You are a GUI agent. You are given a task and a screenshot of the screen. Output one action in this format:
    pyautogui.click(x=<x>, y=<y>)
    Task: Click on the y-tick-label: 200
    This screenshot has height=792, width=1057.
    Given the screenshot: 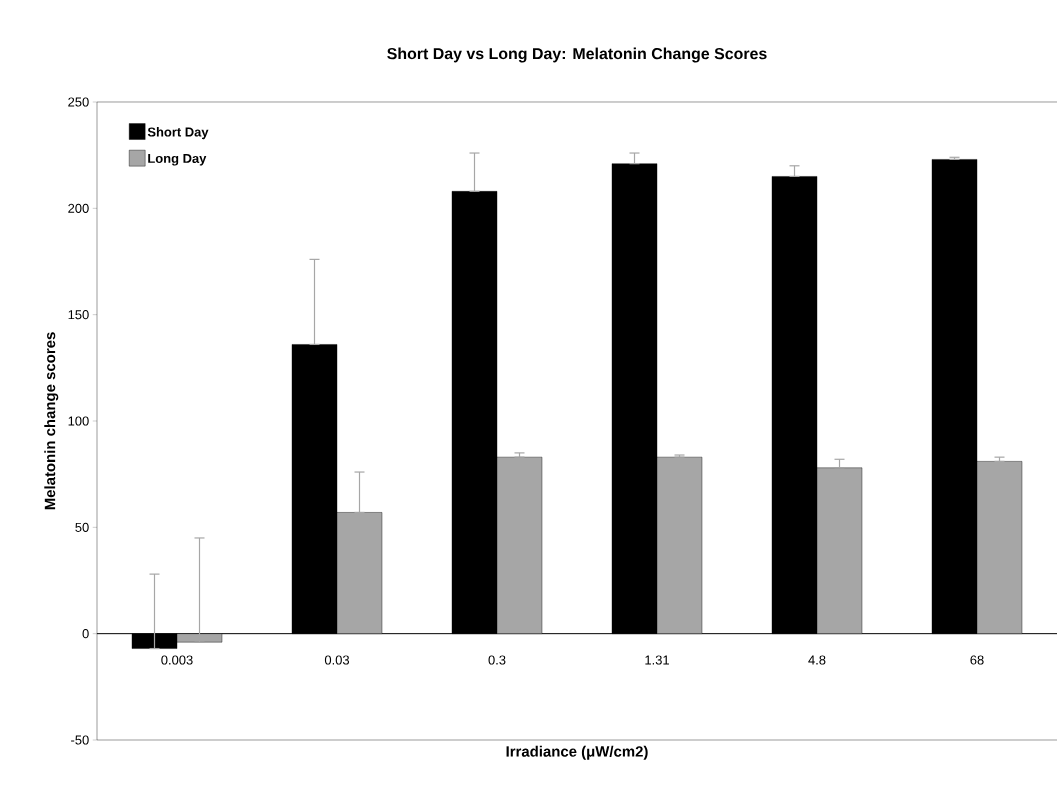 What is the action you would take?
    pyautogui.click(x=78, y=208)
    